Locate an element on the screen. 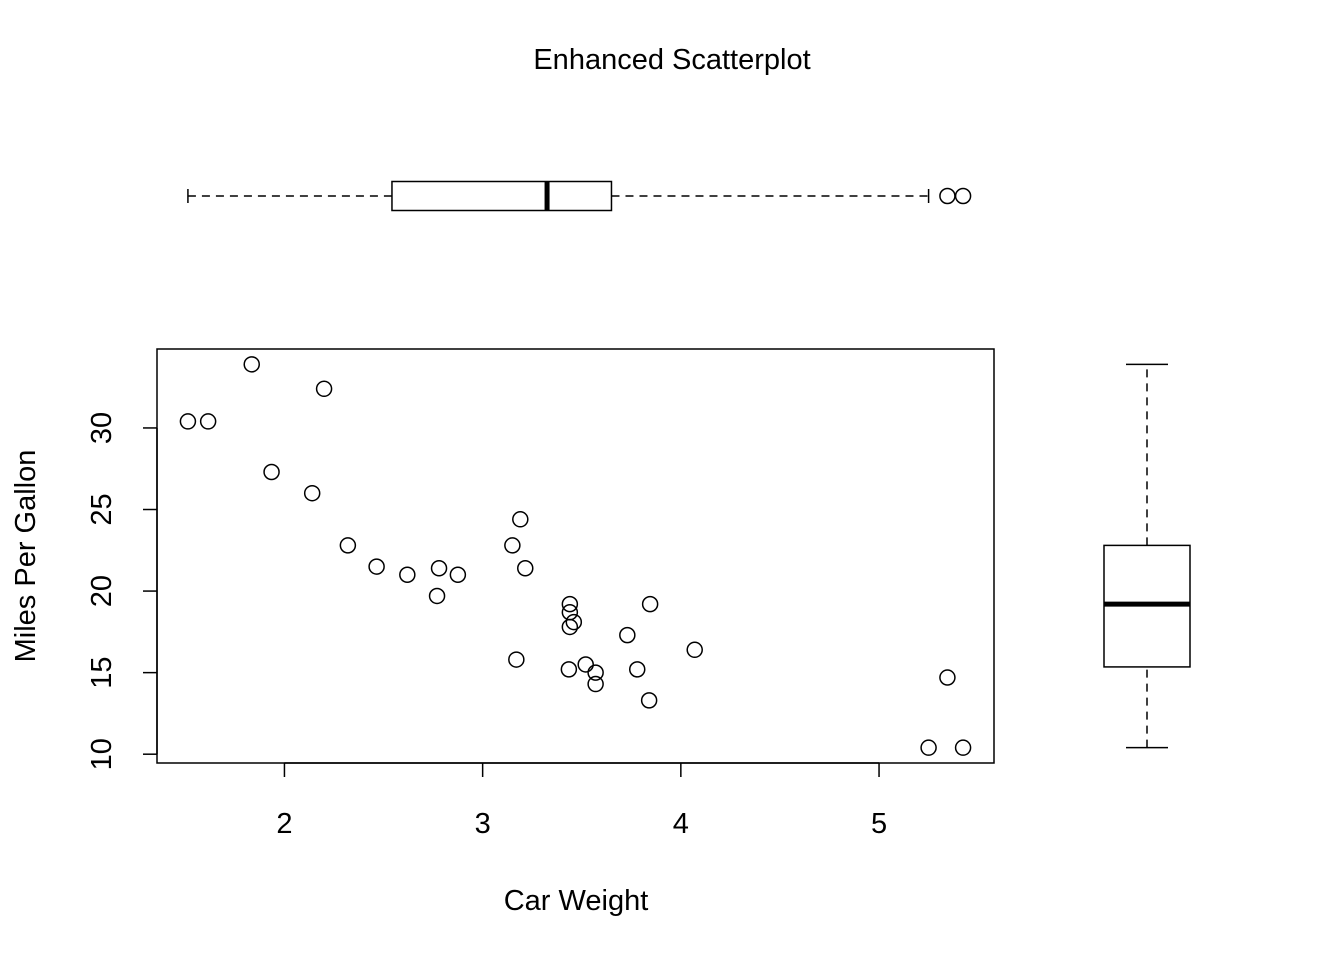  y-tick-label: 20 is located at coordinates (102, 591).